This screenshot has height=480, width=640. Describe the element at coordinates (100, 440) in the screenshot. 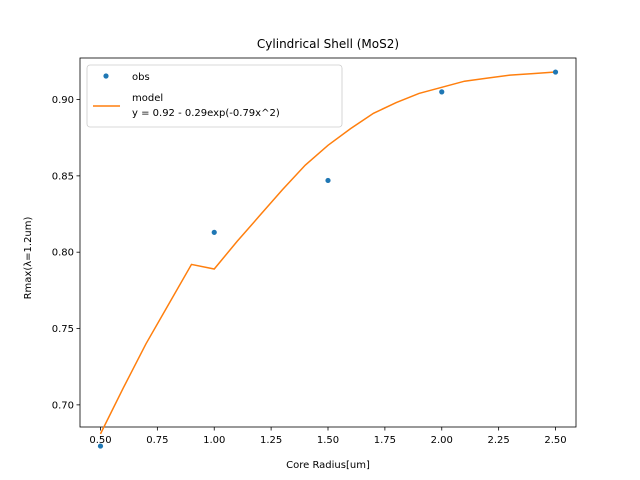

I see `x-tick-label: 0.50` at that location.